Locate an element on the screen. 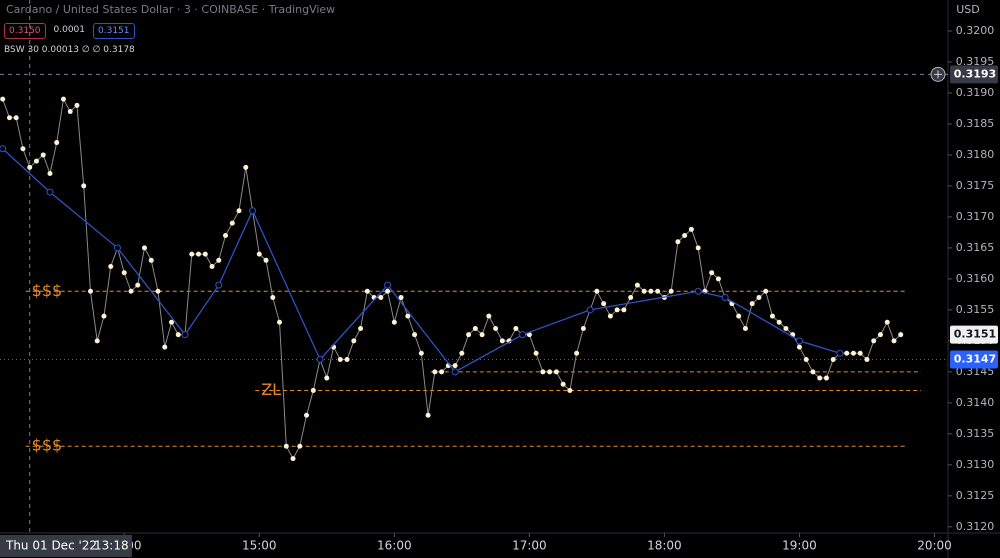 The height and width of the screenshot is (558, 1000). add-alert-icon is located at coordinates (938, 74).